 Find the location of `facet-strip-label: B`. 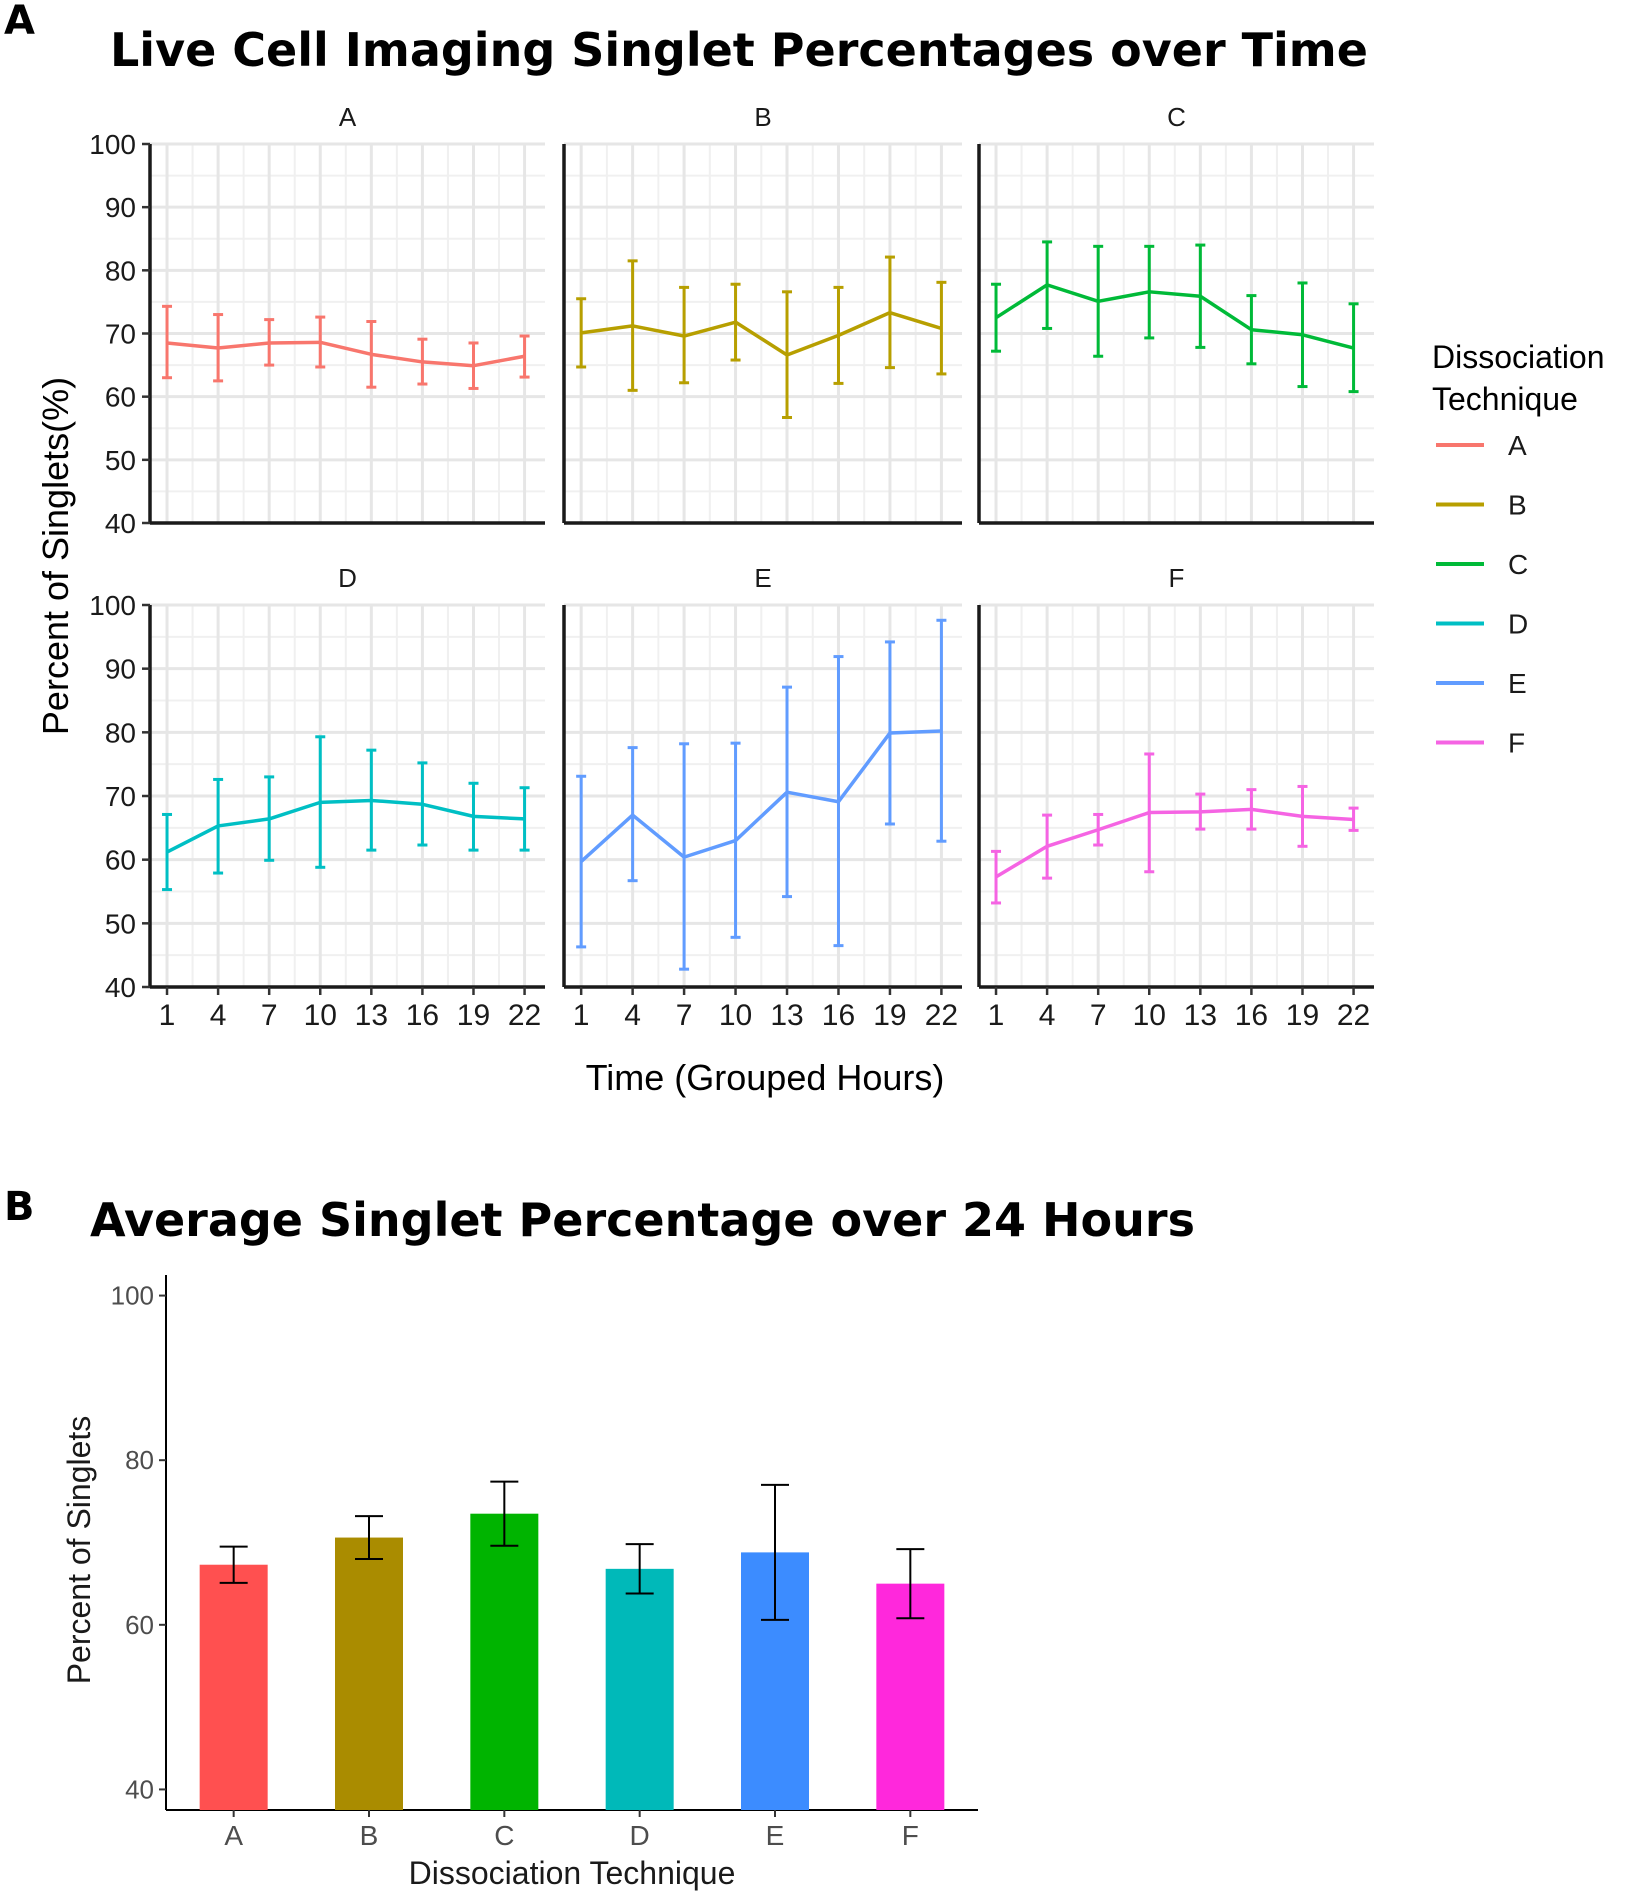

facet-strip-label: B is located at coordinates (762, 117).